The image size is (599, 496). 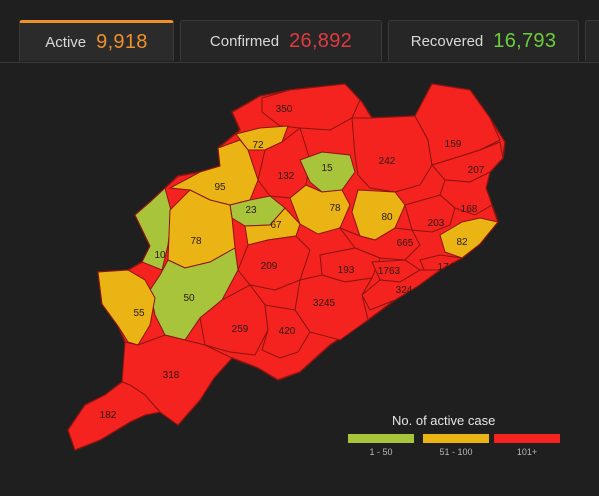 What do you see at coordinates (286, 176) in the screenshot?
I see `district-label-2: 132` at bounding box center [286, 176].